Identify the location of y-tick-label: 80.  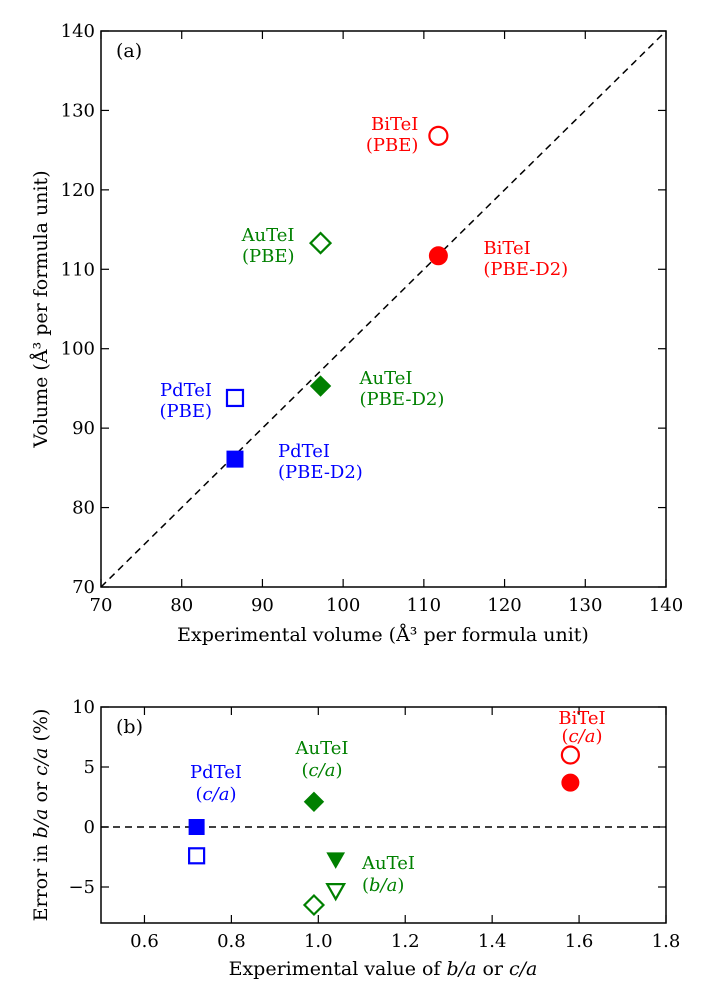
(83, 508).